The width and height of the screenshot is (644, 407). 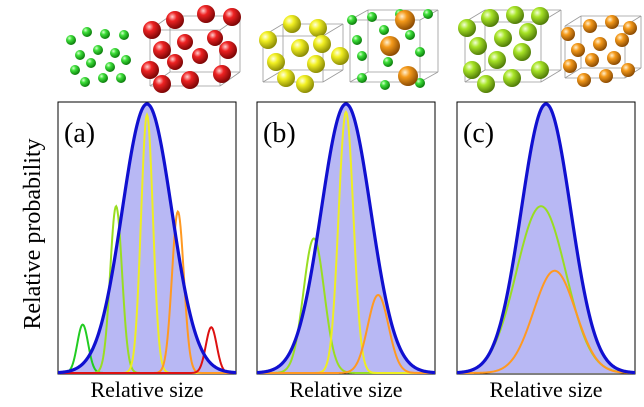 I want to click on panel-label: (a), so click(x=79, y=133).